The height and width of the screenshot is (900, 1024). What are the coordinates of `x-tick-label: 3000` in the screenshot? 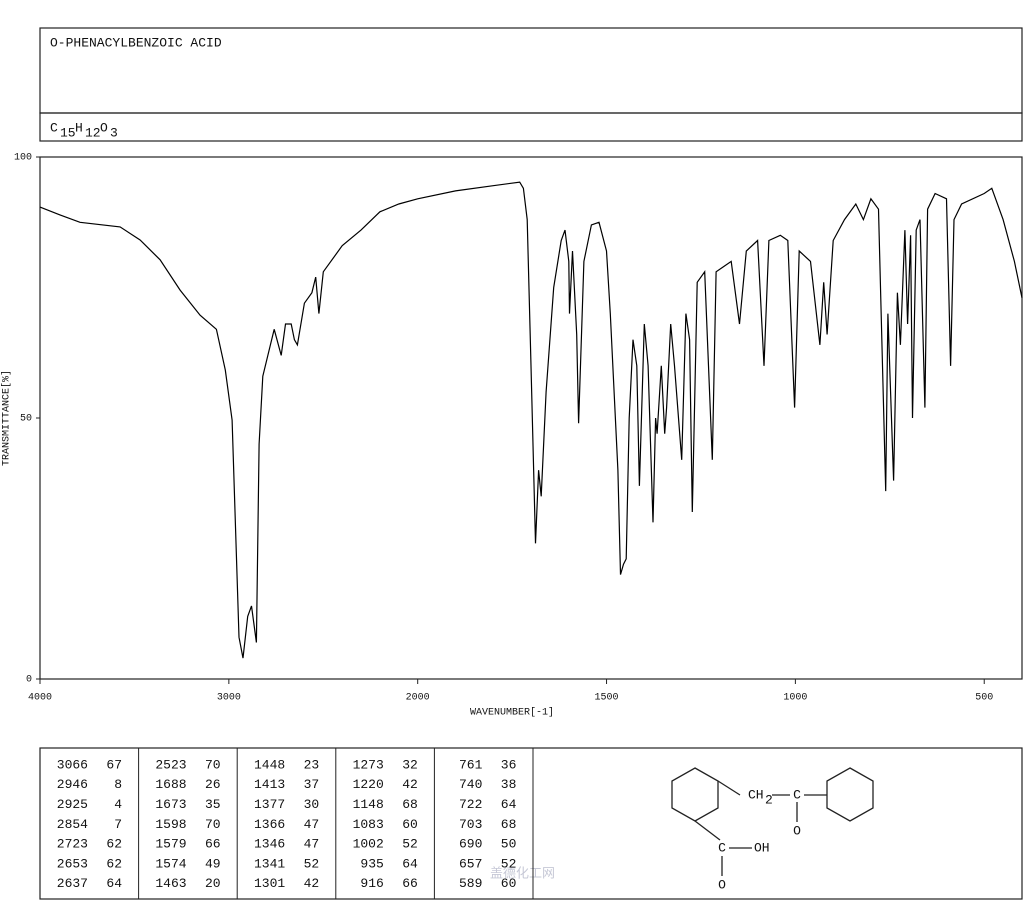 It's located at (229, 698).